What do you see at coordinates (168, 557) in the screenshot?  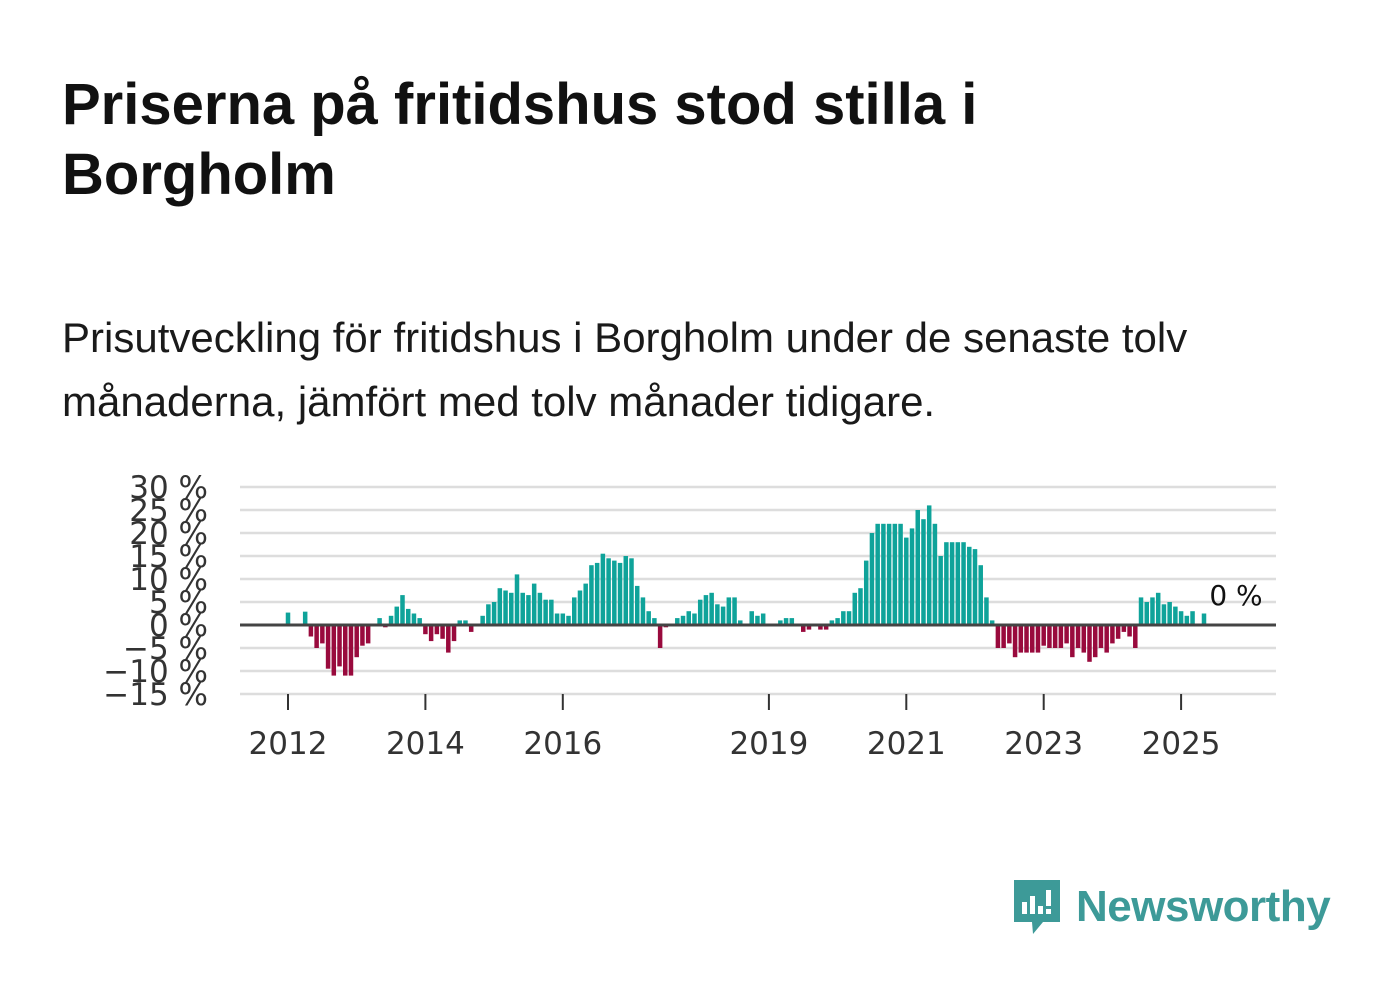 I see `y-tick-label: 15 %` at bounding box center [168, 557].